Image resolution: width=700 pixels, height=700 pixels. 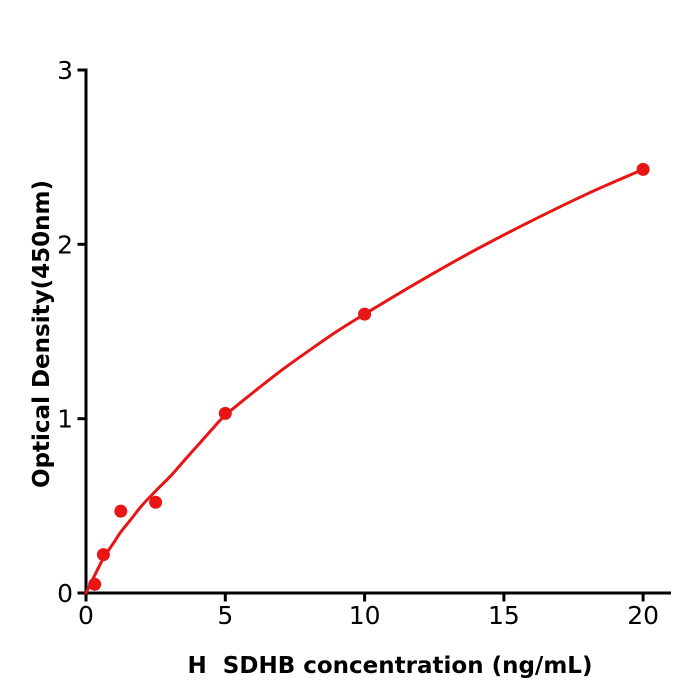 What do you see at coordinates (504, 615) in the screenshot?
I see `x-tick-label: 15` at bounding box center [504, 615].